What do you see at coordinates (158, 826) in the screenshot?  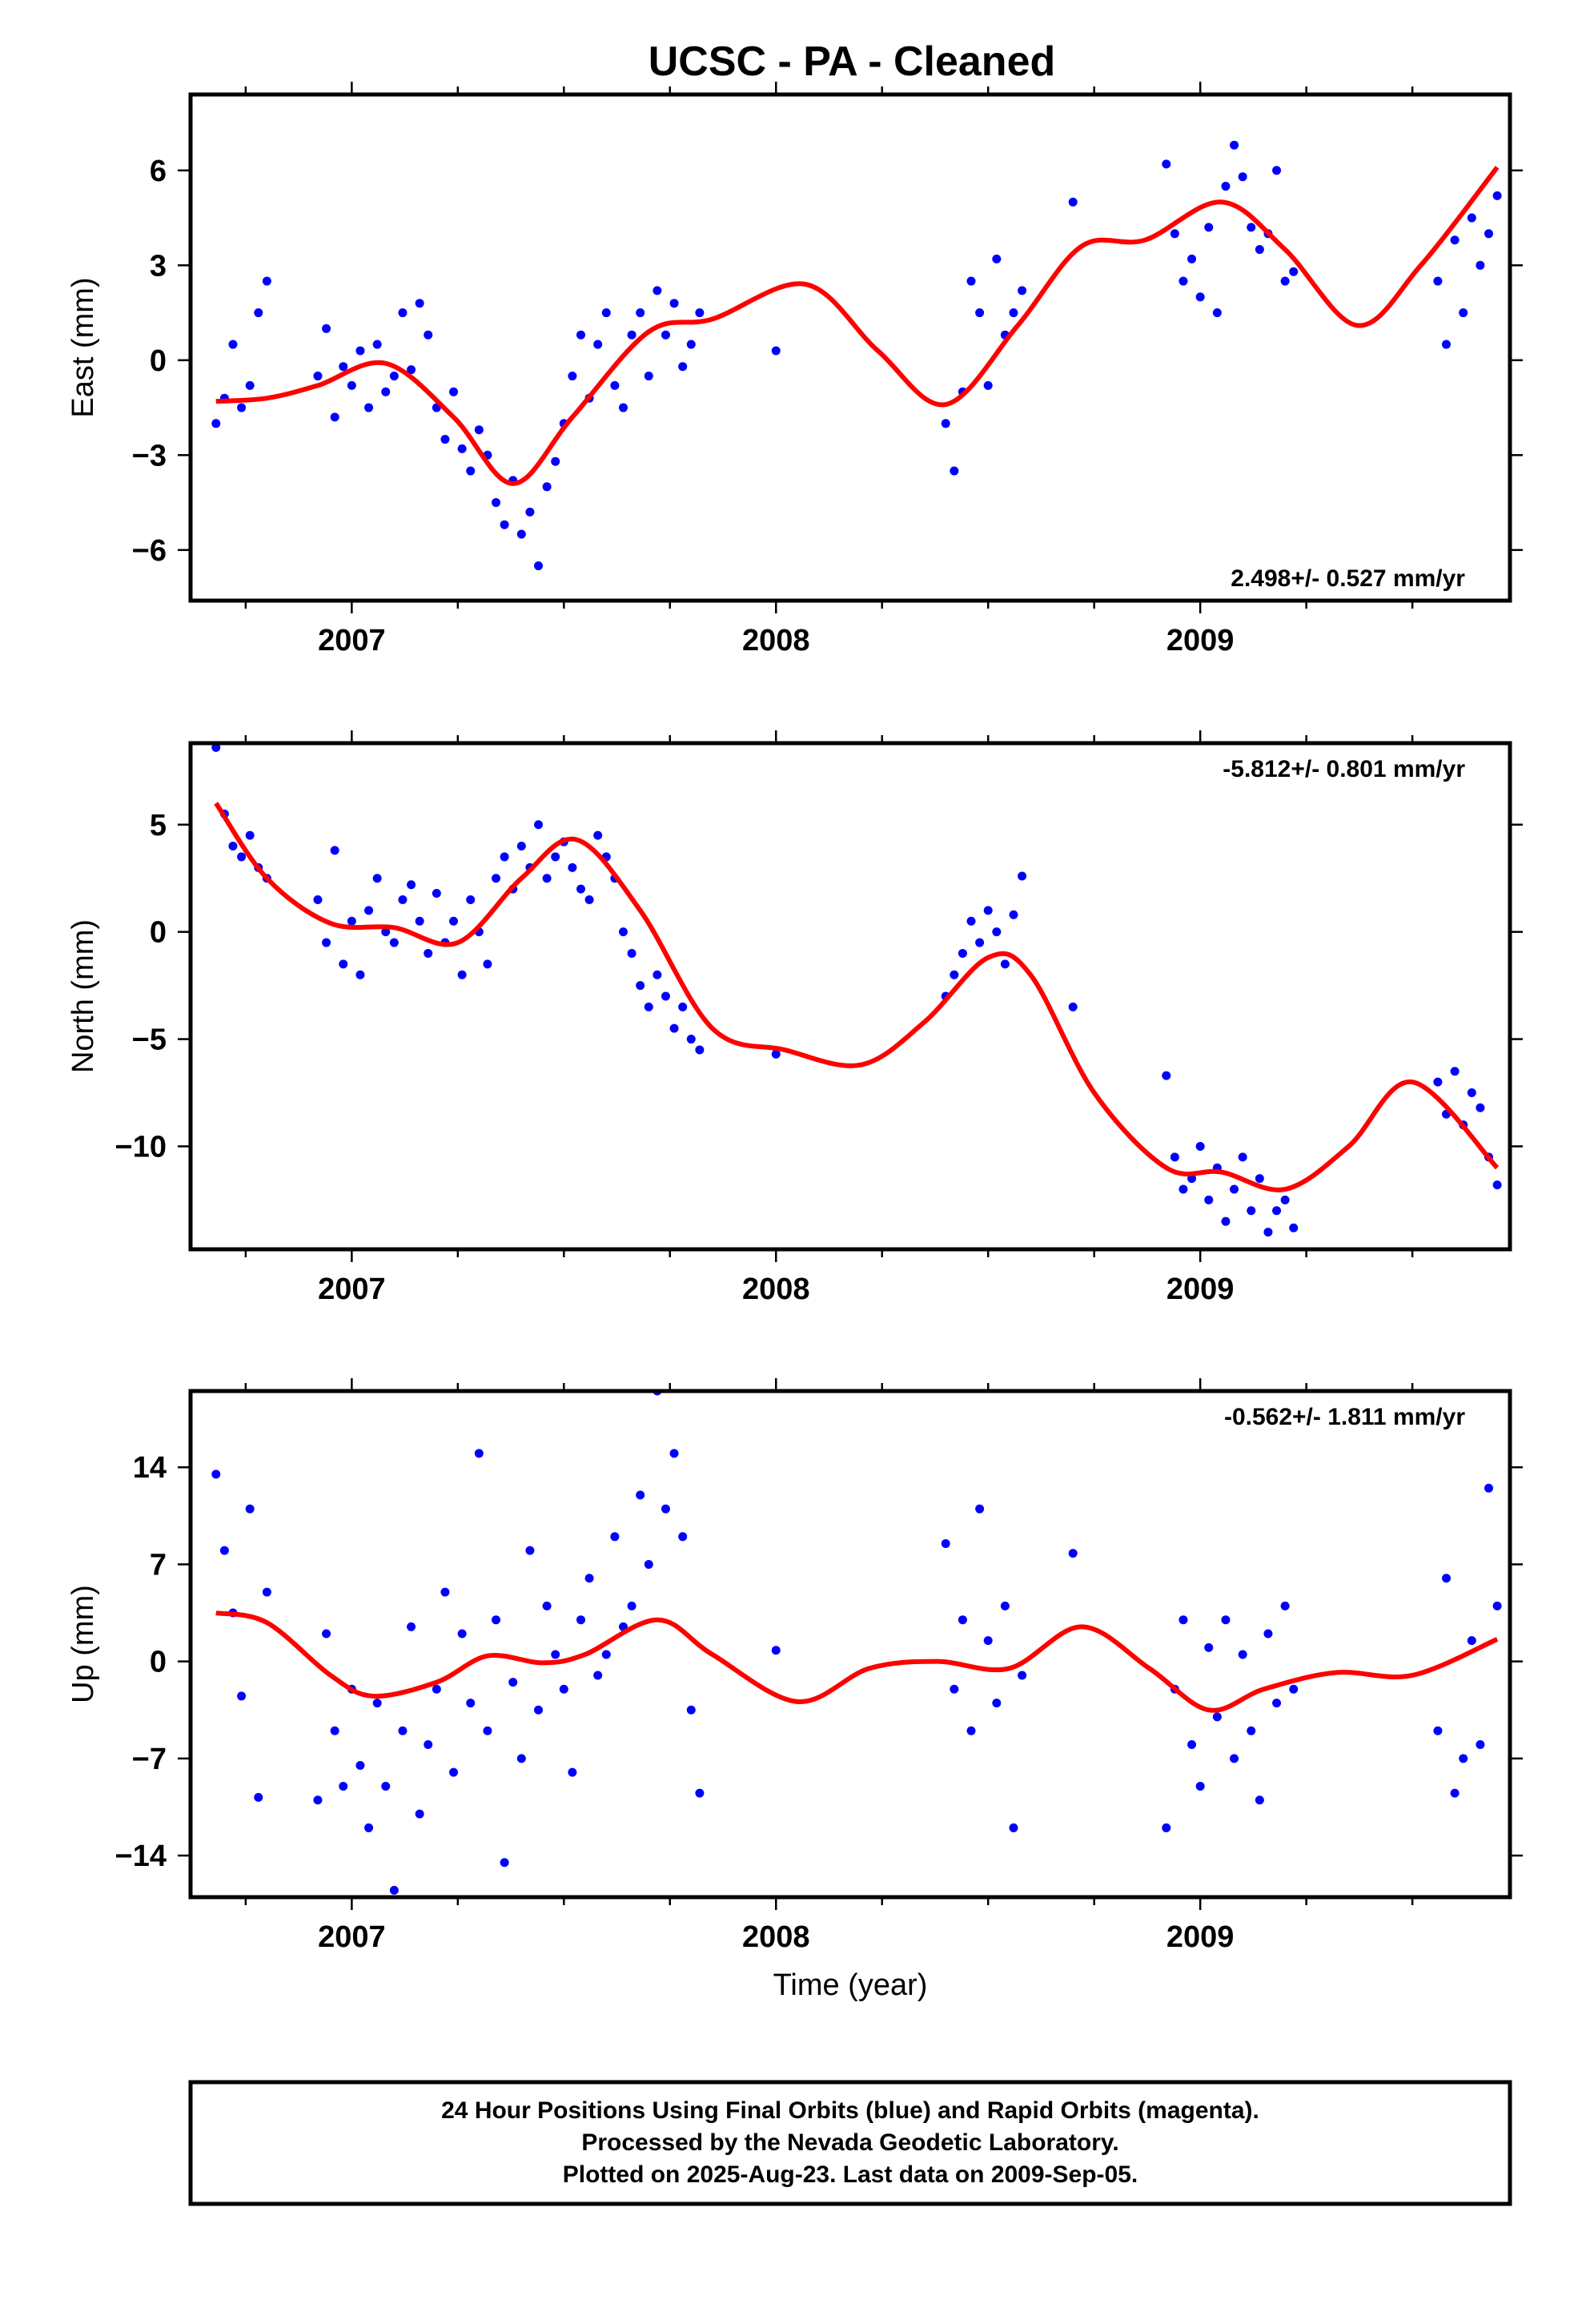 I see `north-y-tick-label: 5` at bounding box center [158, 826].